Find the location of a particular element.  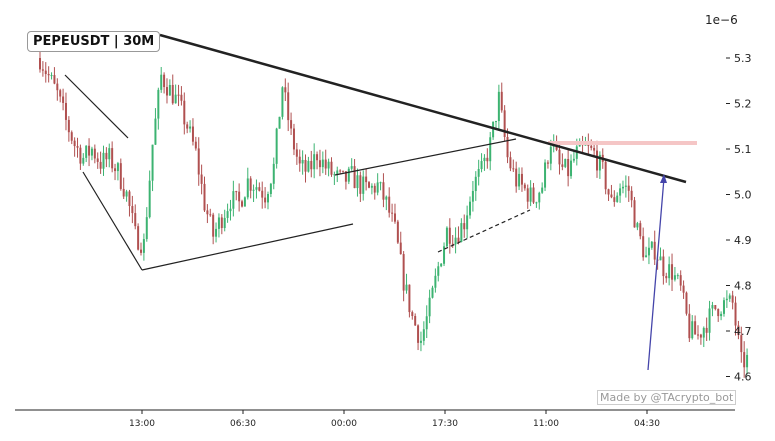

arrow-head is located at coordinates (663, 178).